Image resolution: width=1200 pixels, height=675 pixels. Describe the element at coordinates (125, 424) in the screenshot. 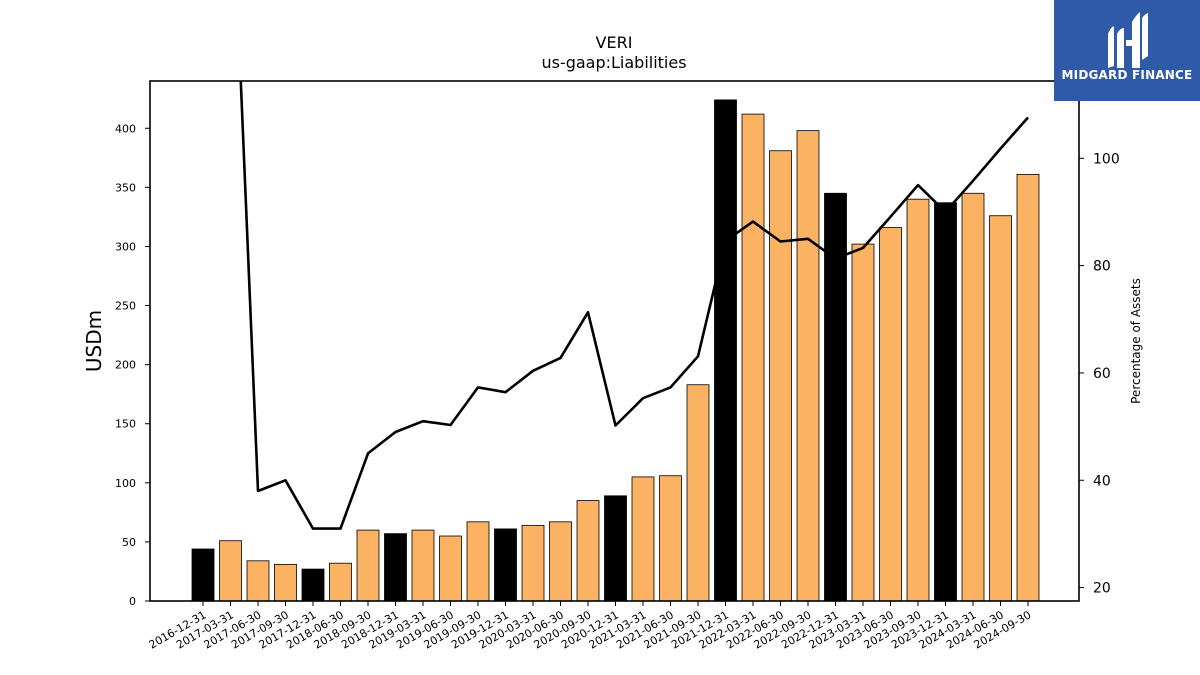

I see `y-tick-label-left: 150` at that location.